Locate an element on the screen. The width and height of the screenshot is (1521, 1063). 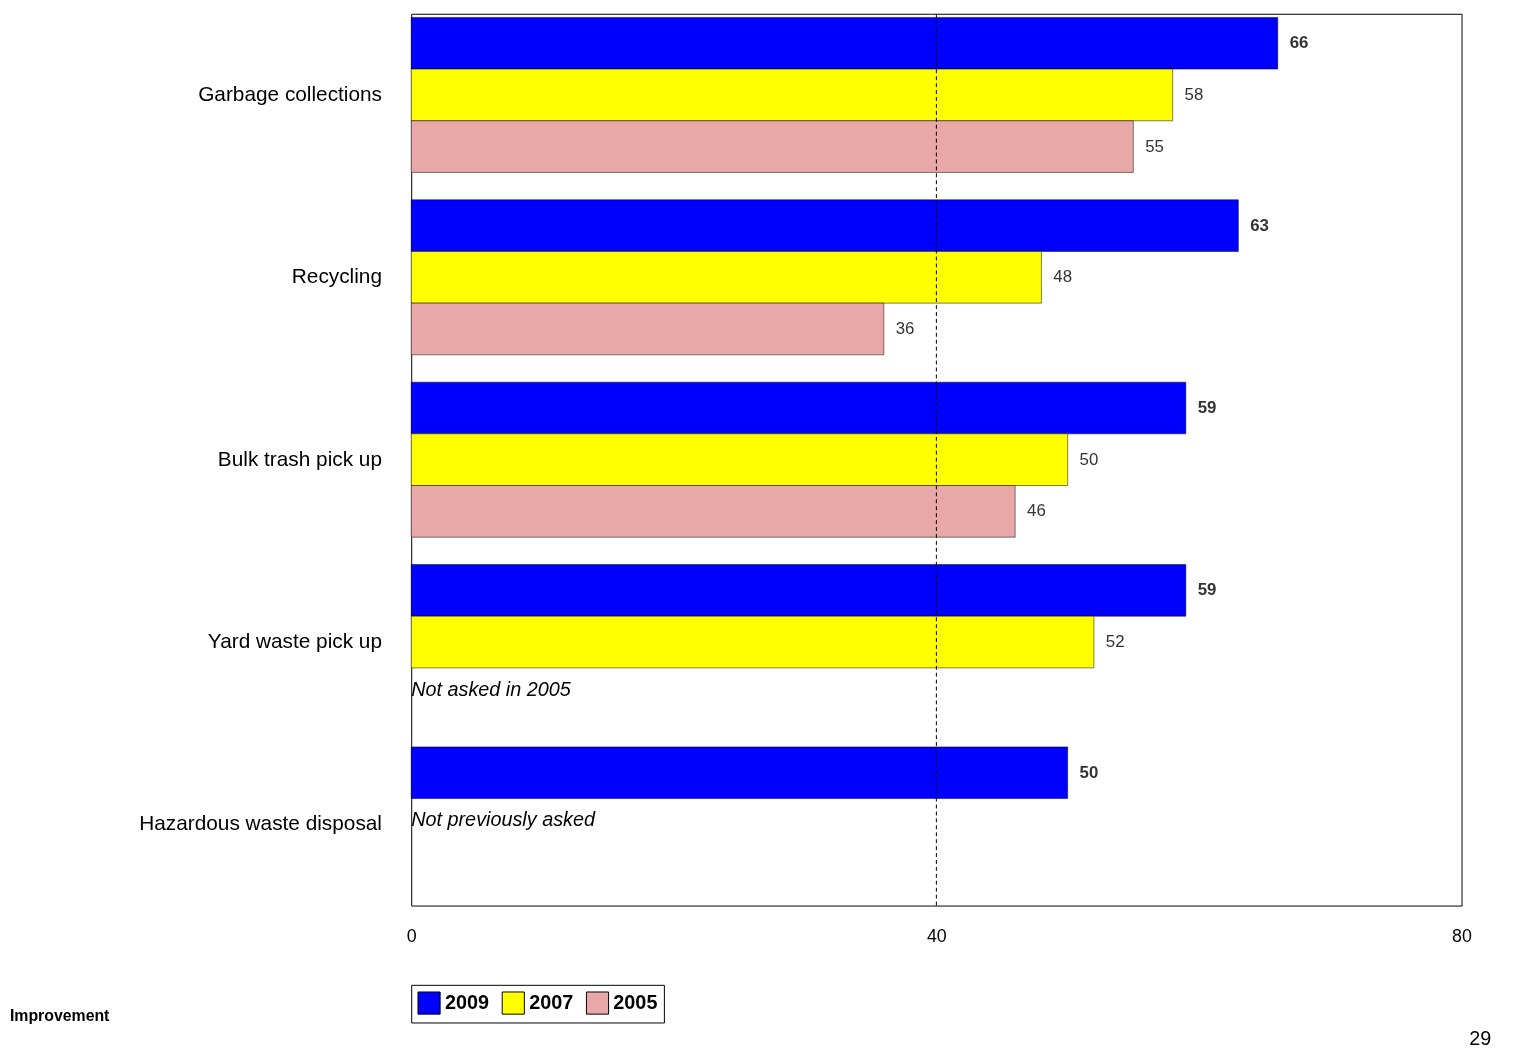
y-tick-label: Hazardous waste disposal is located at coordinates (260, 823).